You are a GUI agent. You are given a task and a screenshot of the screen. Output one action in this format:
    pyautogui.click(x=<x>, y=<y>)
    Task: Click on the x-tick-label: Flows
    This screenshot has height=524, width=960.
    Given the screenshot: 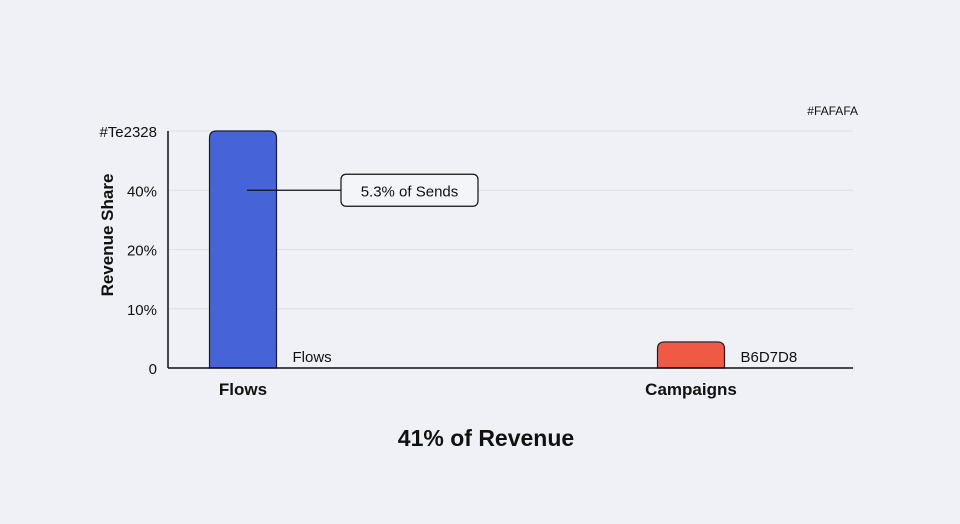 What is the action you would take?
    pyautogui.click(x=243, y=389)
    